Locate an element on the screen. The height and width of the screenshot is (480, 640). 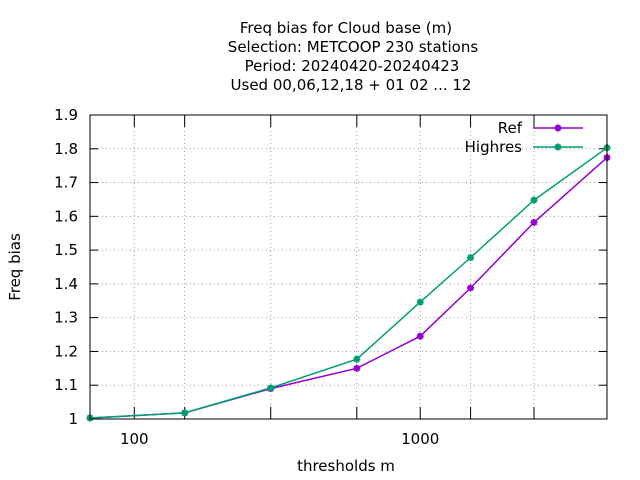
y-tick-label: 1.5 is located at coordinates (66, 250).